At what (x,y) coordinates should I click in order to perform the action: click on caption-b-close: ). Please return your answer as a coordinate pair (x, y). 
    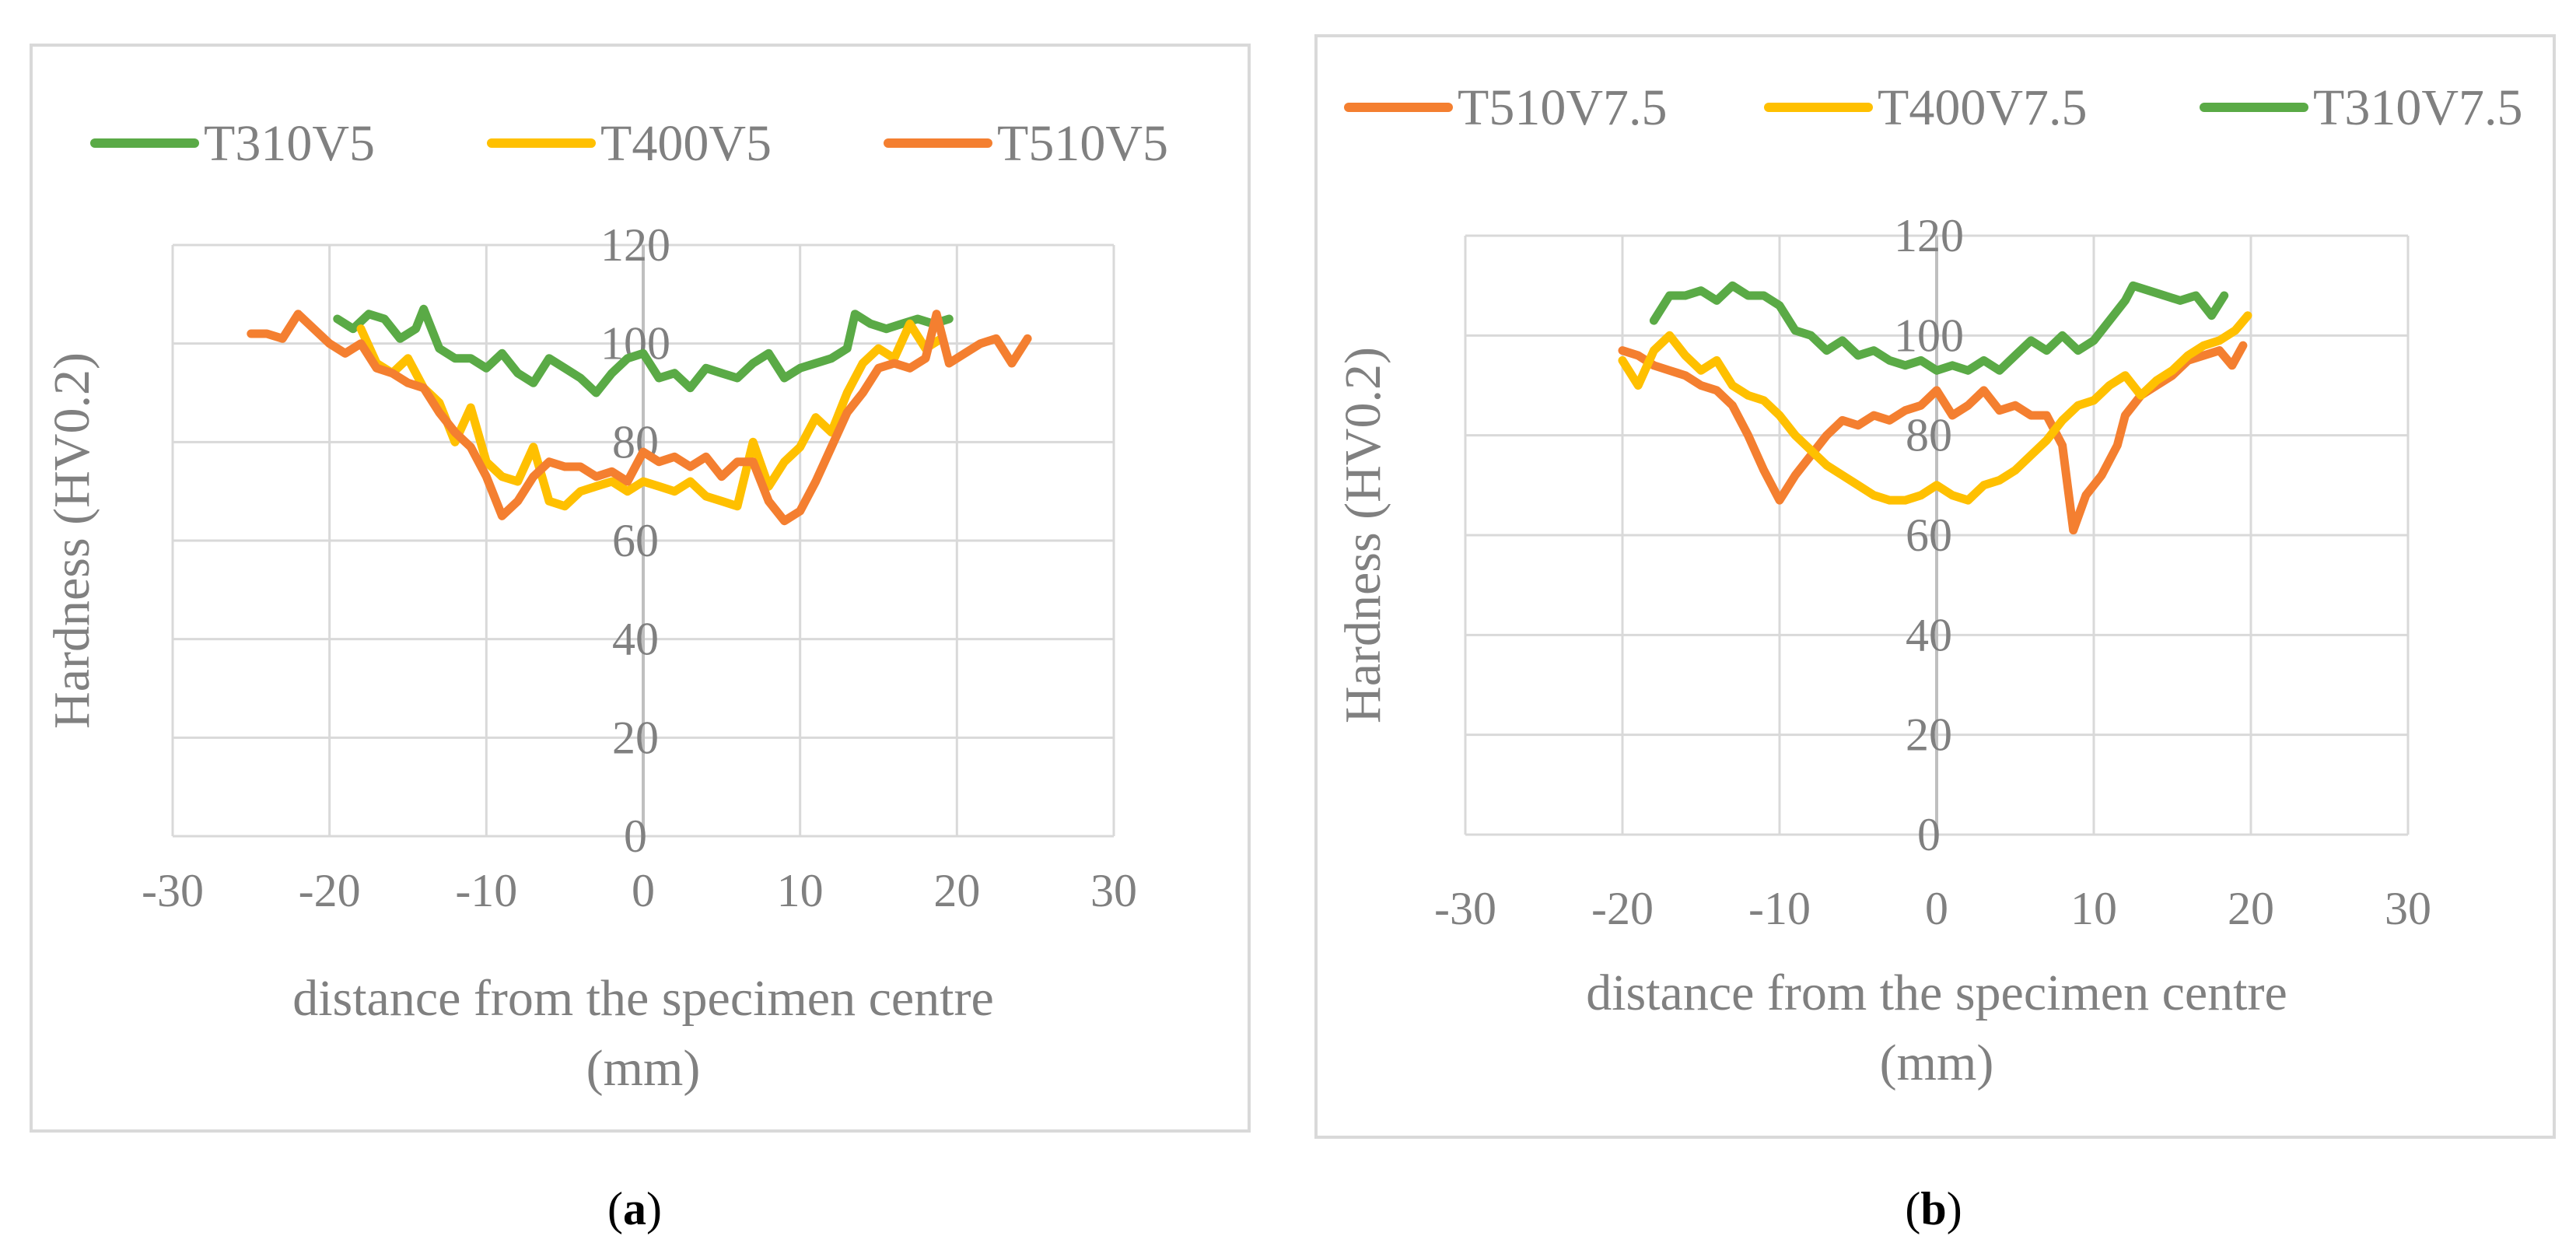
    Looking at the image, I should click on (1954, 1208).